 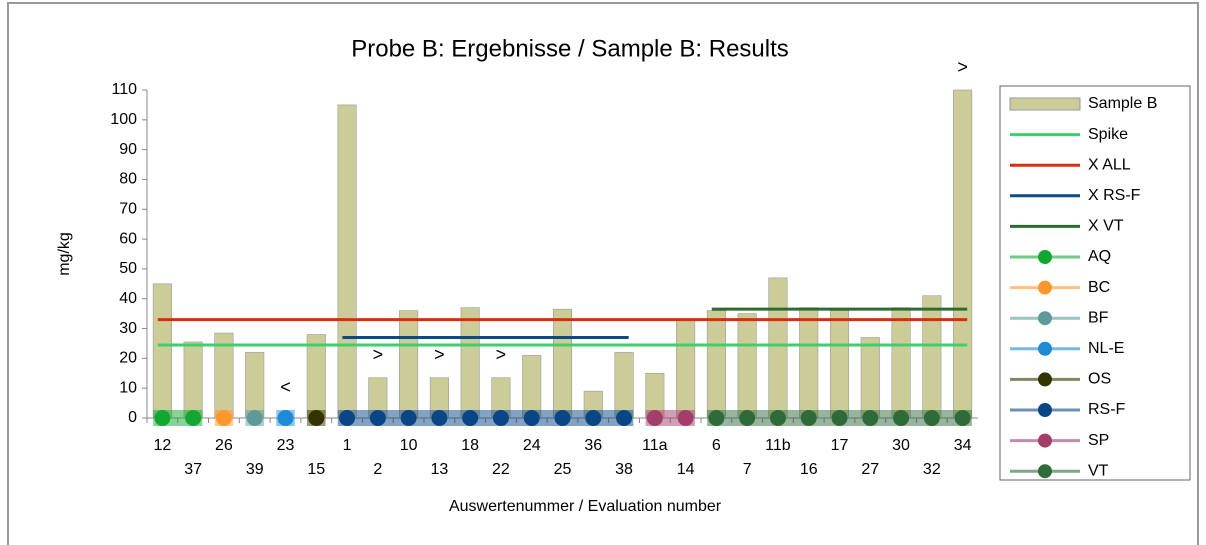 I want to click on y-tick-label: 10, so click(x=128, y=387).